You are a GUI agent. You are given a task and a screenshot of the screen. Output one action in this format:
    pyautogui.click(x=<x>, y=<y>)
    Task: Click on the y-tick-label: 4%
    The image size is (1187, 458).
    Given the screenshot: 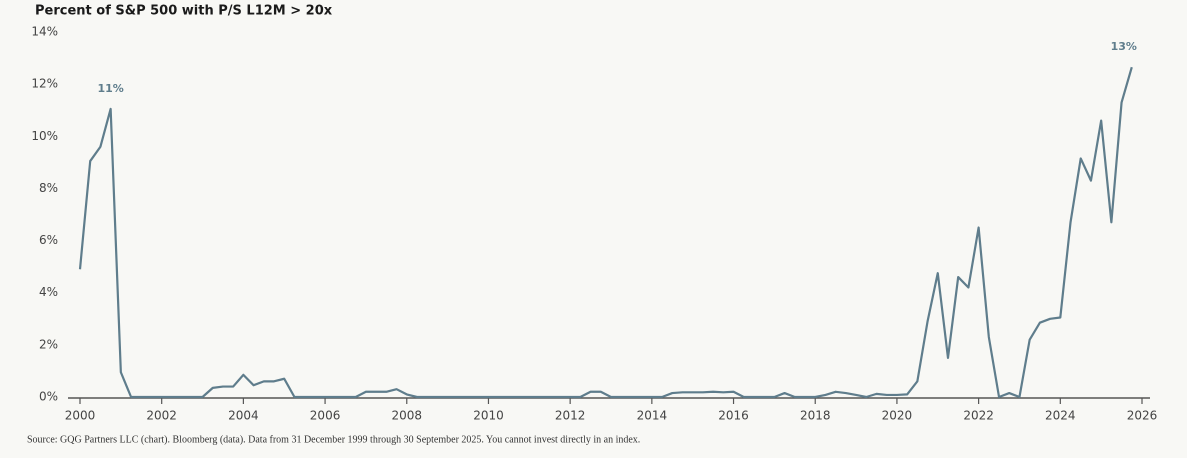 What is the action you would take?
    pyautogui.click(x=48, y=292)
    